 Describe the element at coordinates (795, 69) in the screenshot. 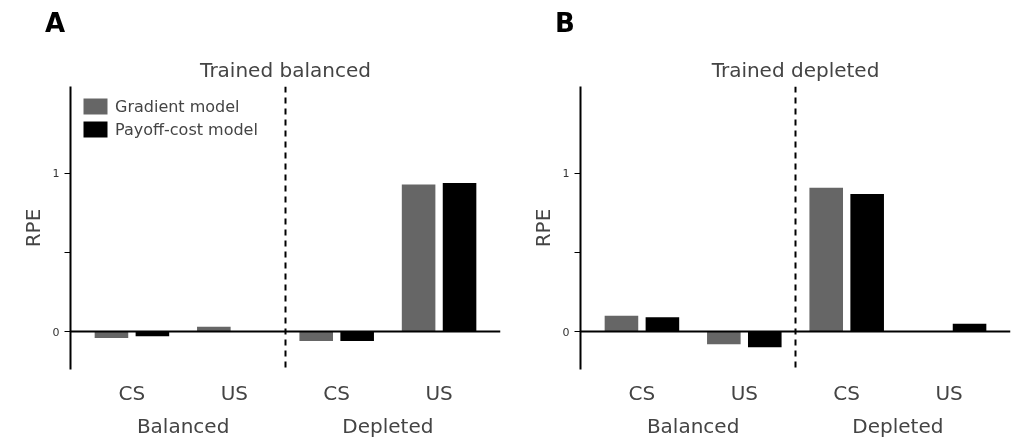

I see `chart-title: Trained depleted` at that location.